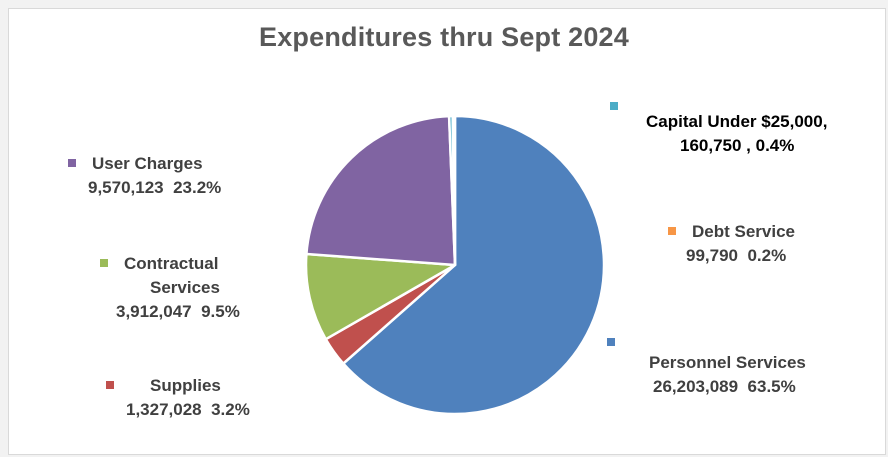  What do you see at coordinates (743, 231) in the screenshot?
I see `legend-label-debt-service: Debt Service` at bounding box center [743, 231].